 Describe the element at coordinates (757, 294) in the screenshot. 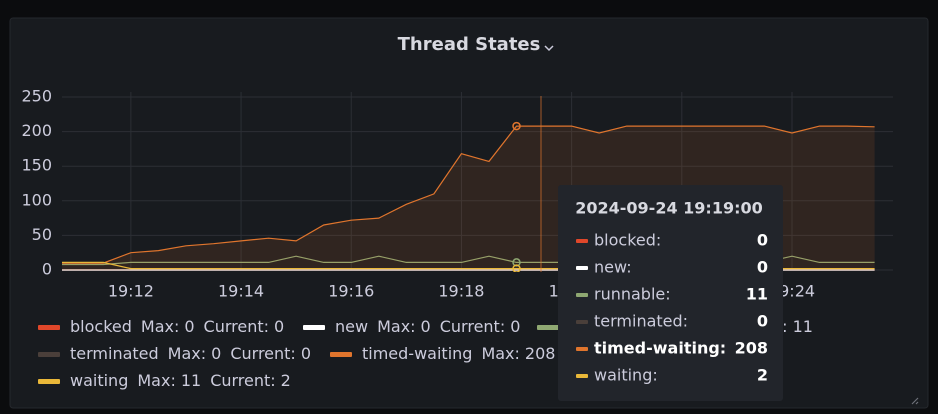

I see `tooltip-value: 11` at that location.